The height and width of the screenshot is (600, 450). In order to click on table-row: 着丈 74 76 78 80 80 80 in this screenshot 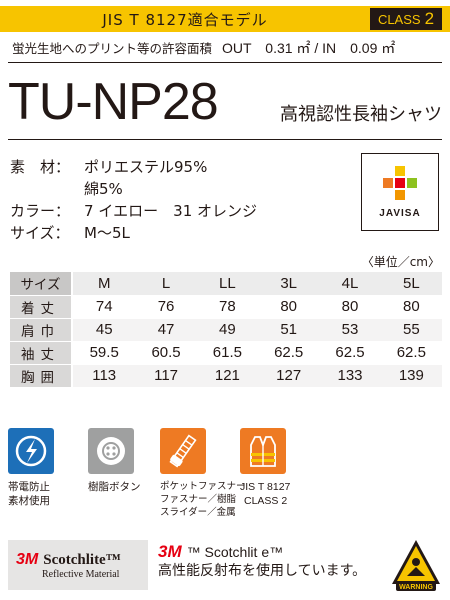, I will do `click(226, 307)`.